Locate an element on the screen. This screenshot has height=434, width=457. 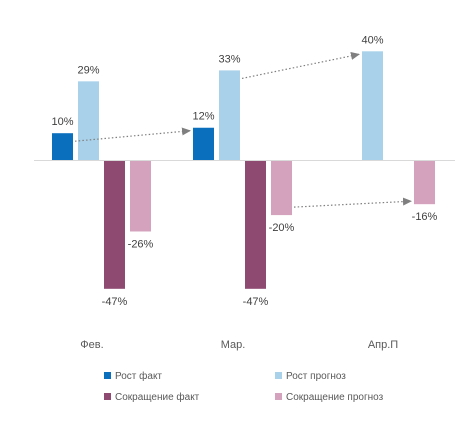
category-label: Апр.П is located at coordinates (383, 345).